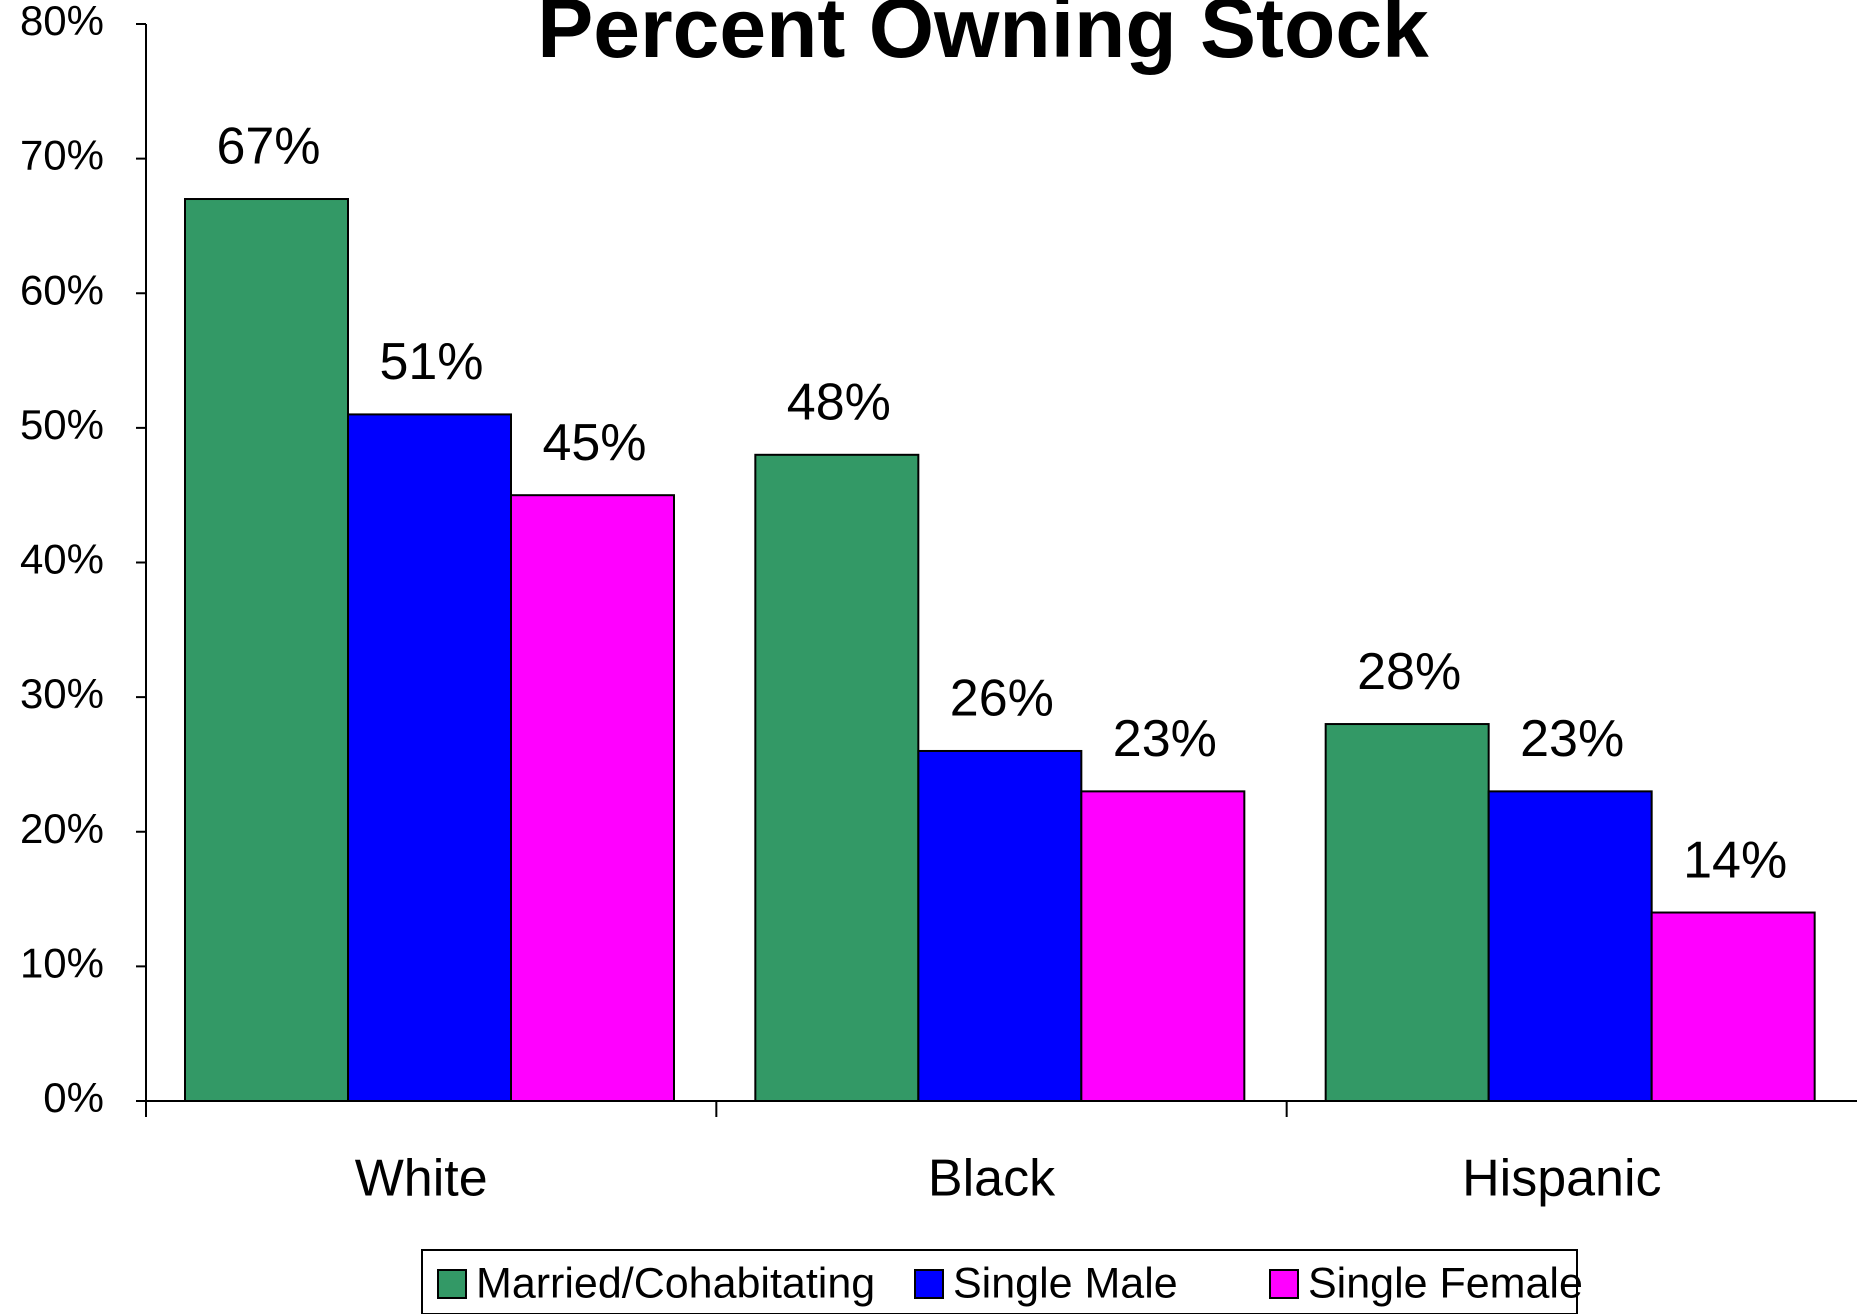 This screenshot has width=1857, height=1314. What do you see at coordinates (1002, 699) in the screenshot?
I see `data-label: 26%` at bounding box center [1002, 699].